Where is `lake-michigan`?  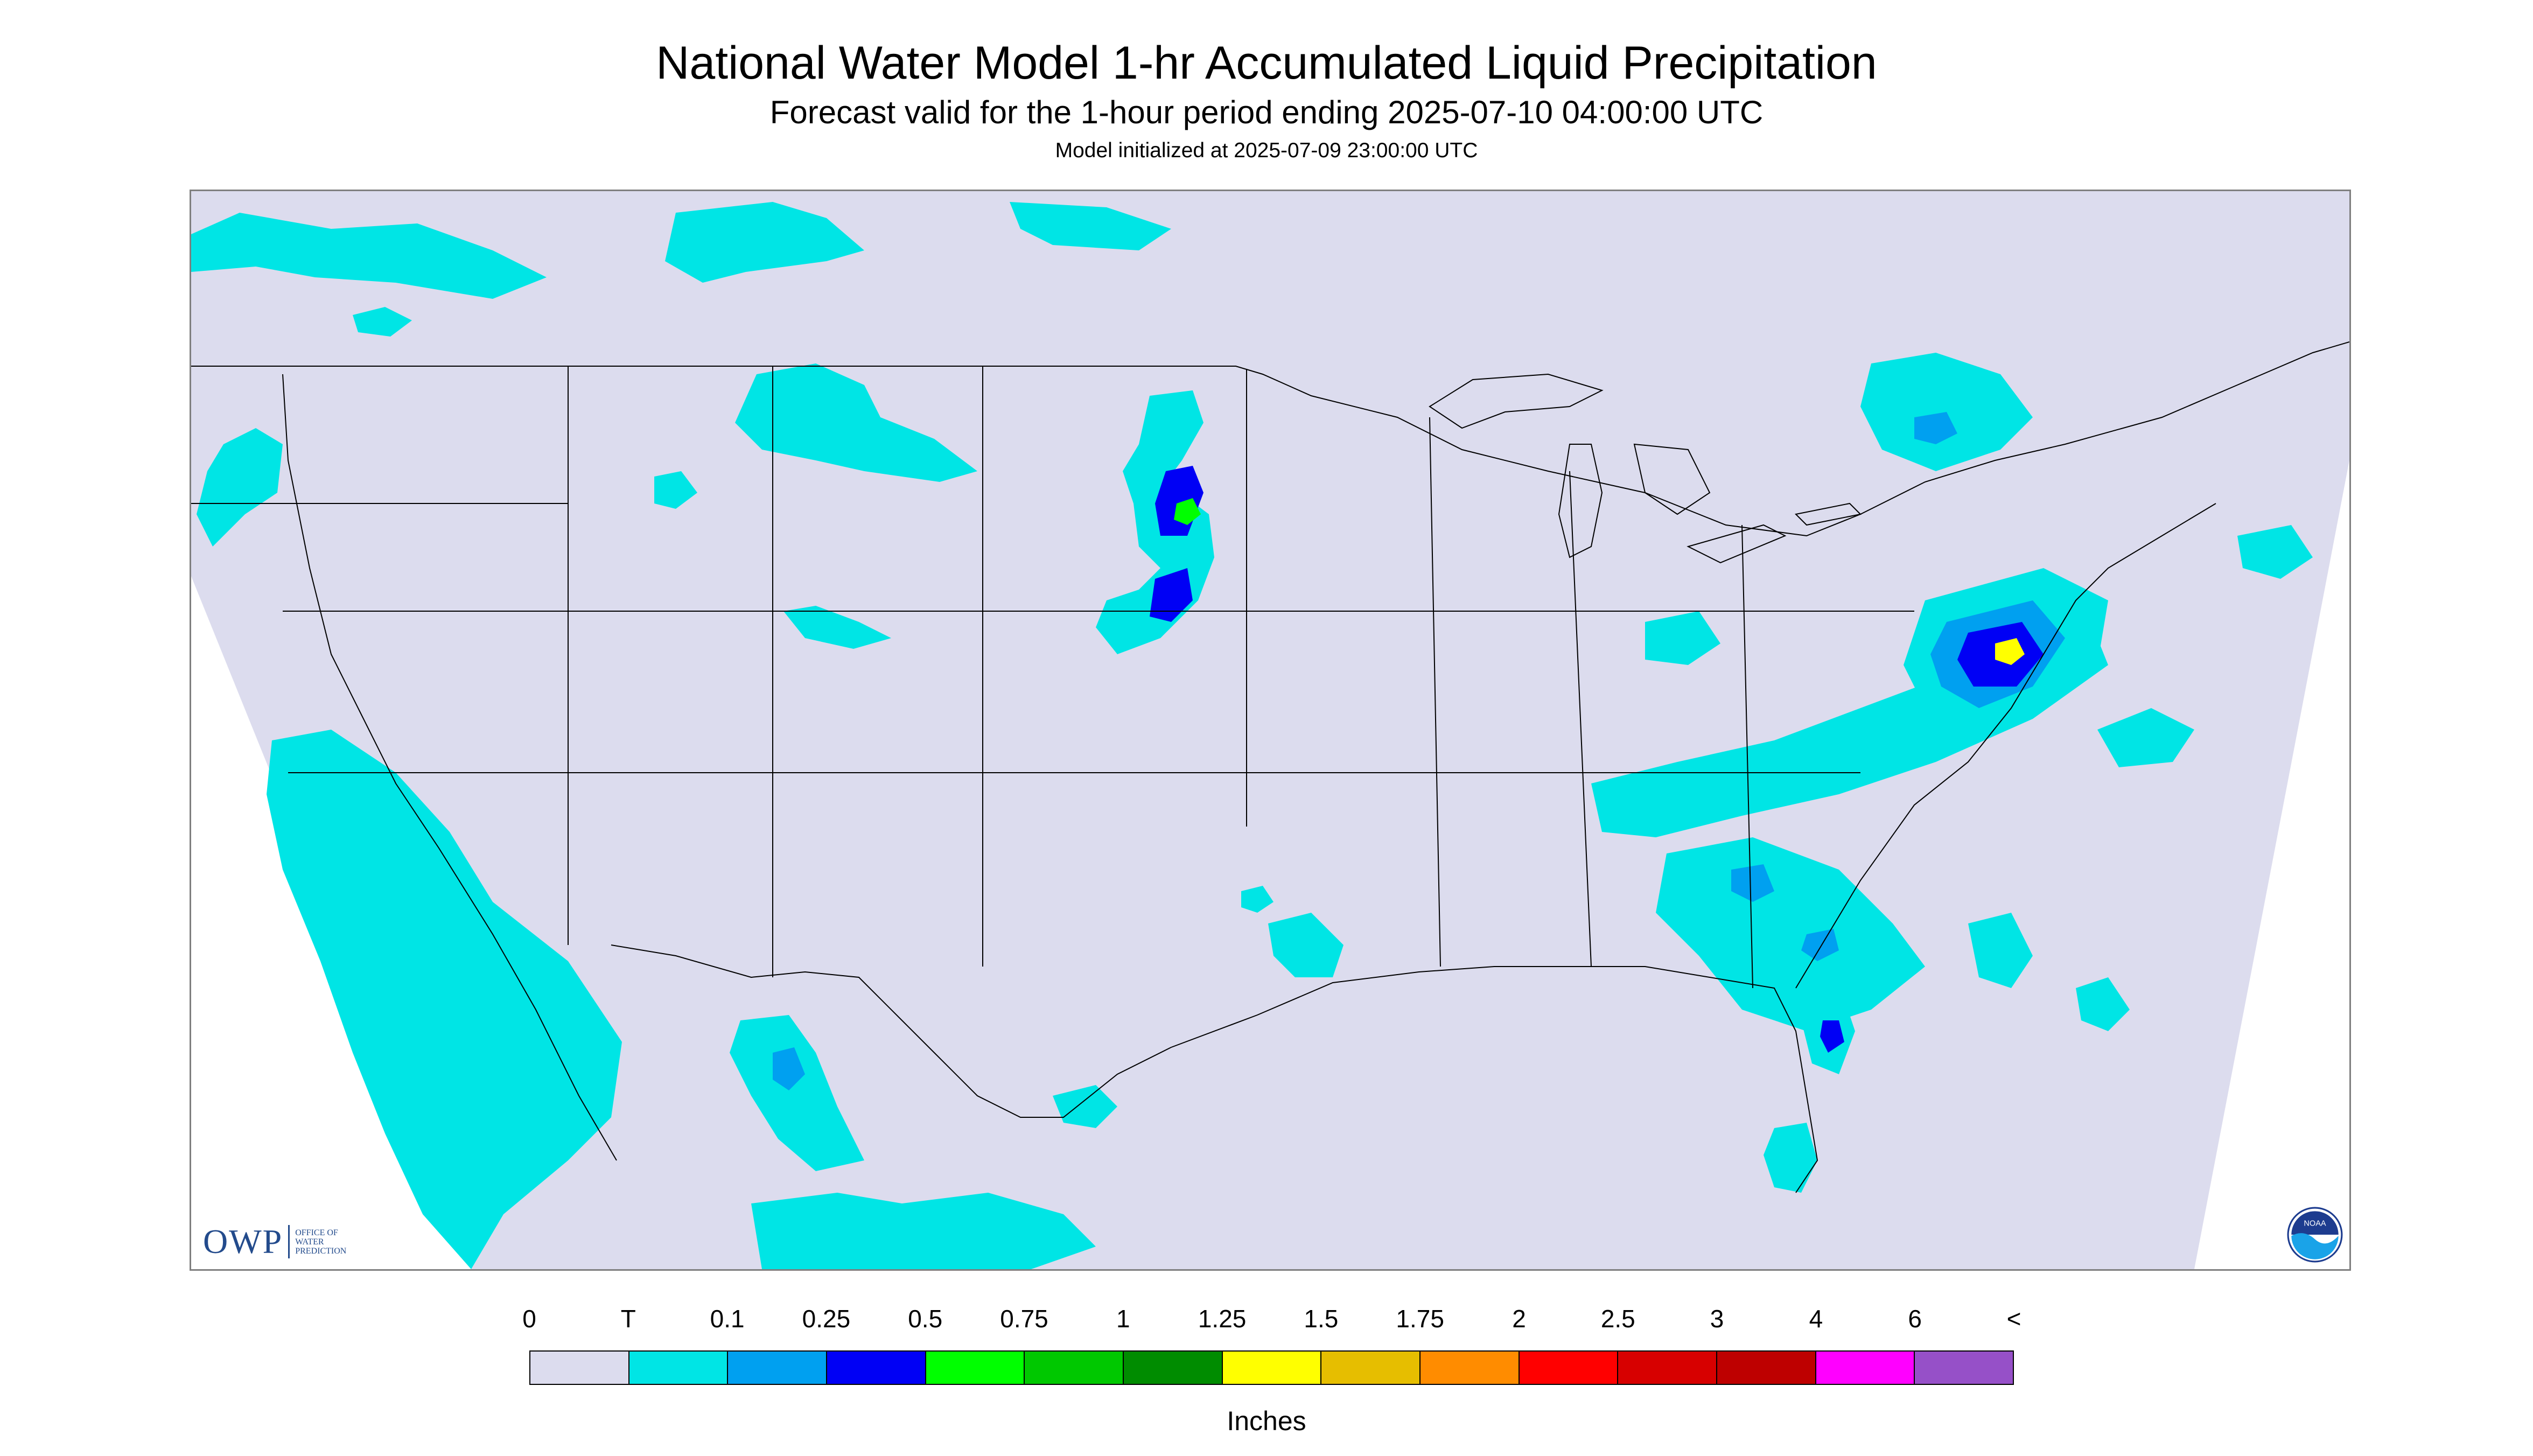 lake-michigan is located at coordinates (1580, 501).